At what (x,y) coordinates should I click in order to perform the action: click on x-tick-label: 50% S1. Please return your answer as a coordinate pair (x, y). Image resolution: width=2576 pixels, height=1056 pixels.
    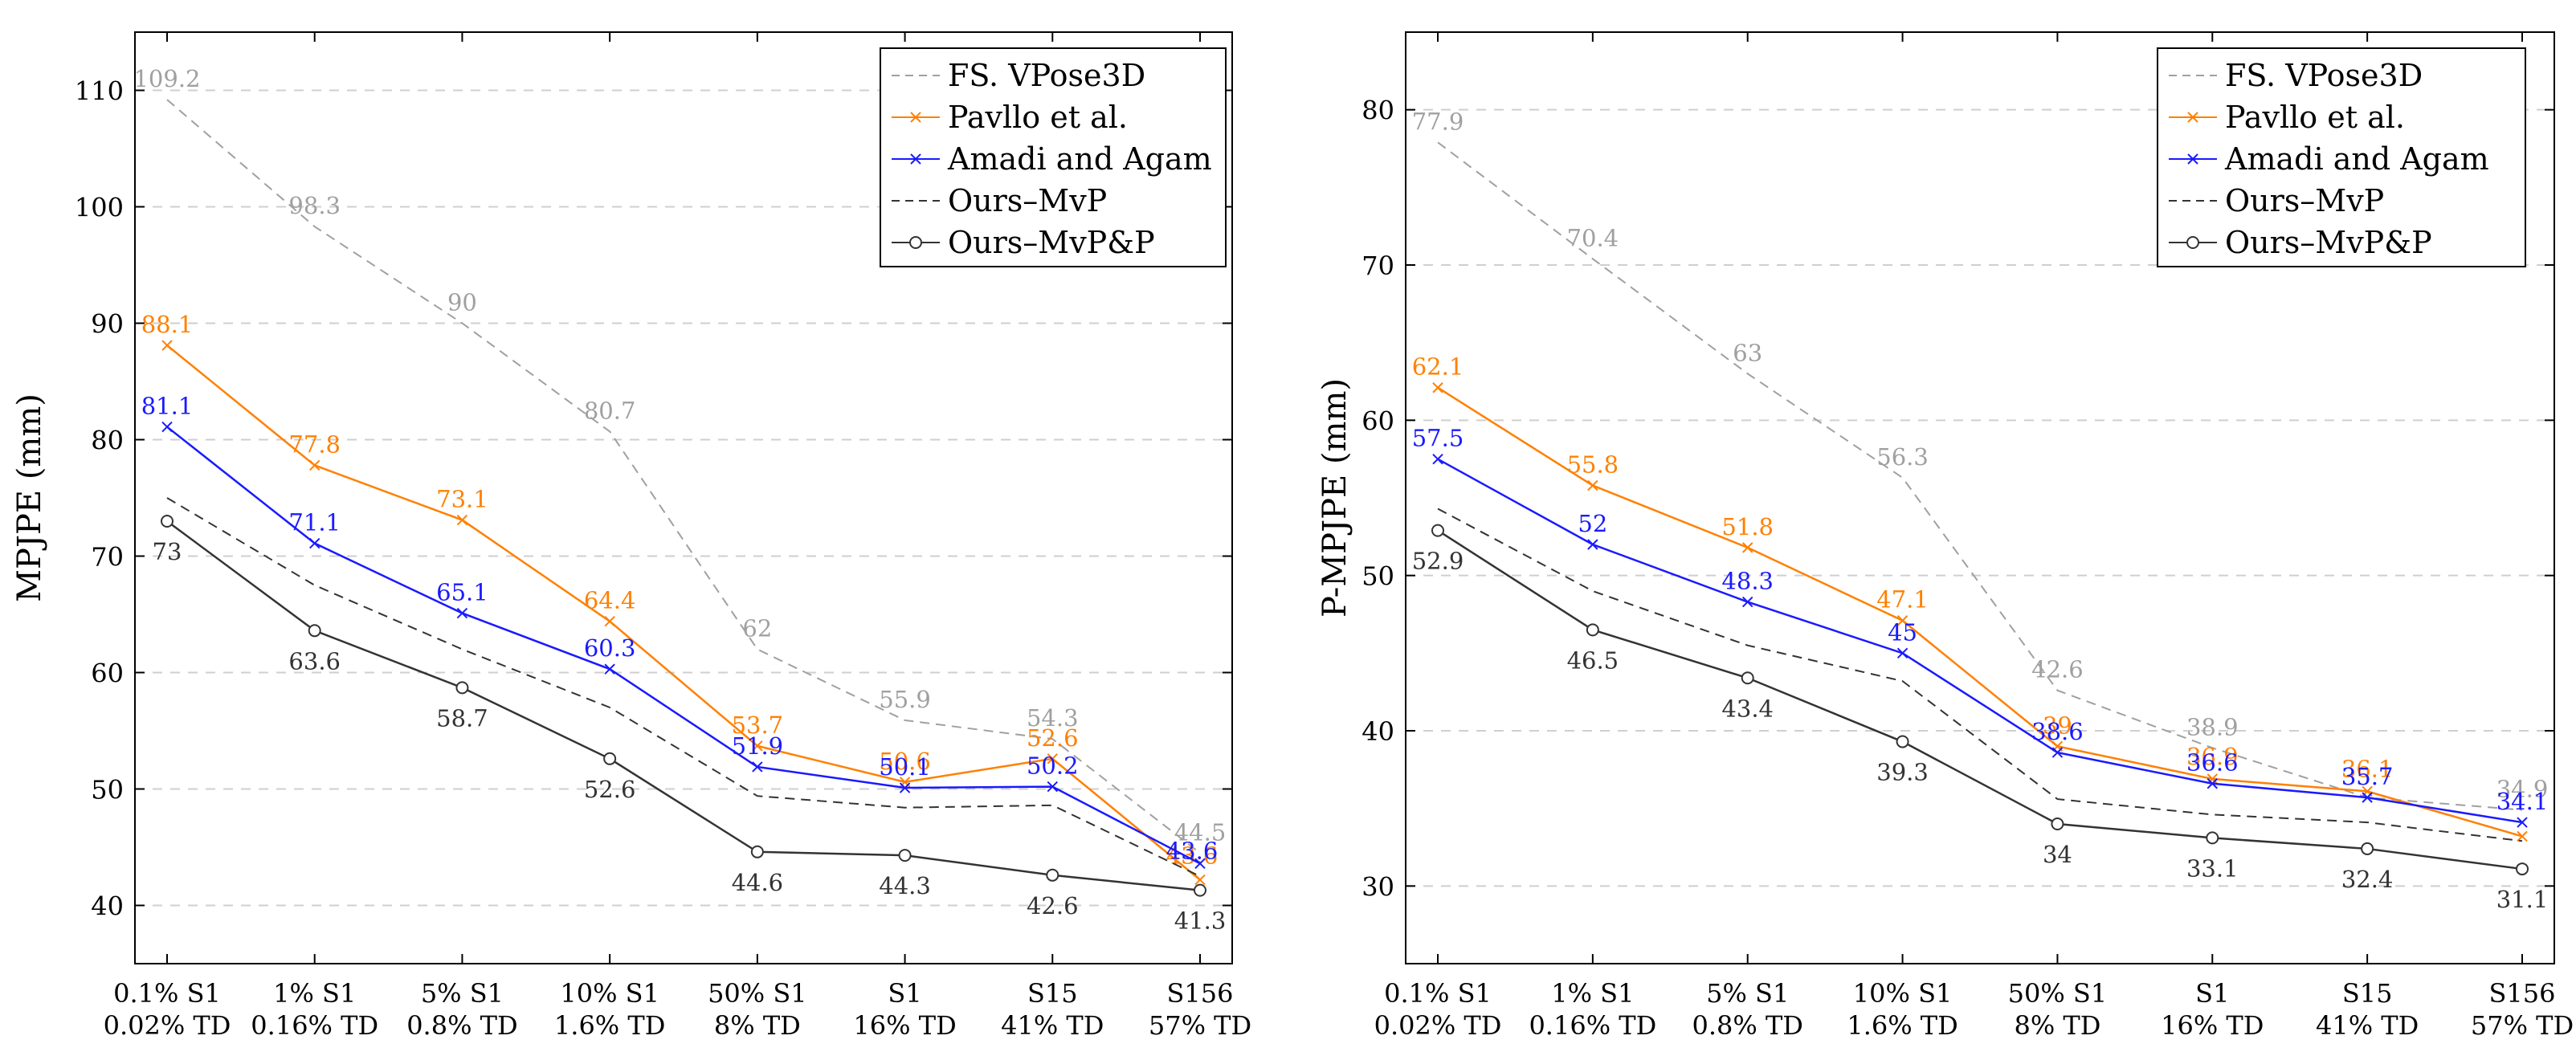
    Looking at the image, I should click on (757, 994).